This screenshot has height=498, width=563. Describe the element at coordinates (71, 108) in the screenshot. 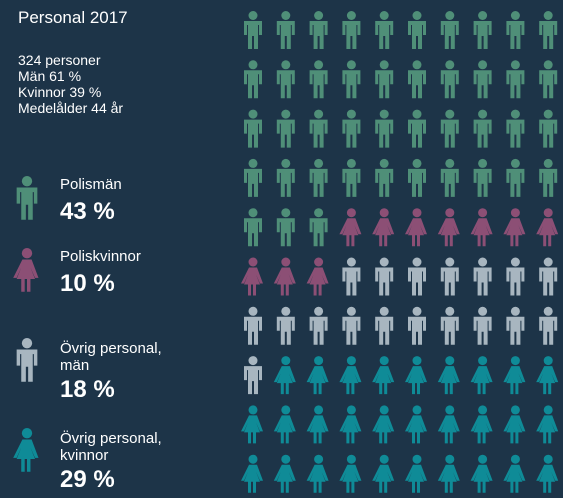

I see `stat-line: Medelålder 44 år` at that location.